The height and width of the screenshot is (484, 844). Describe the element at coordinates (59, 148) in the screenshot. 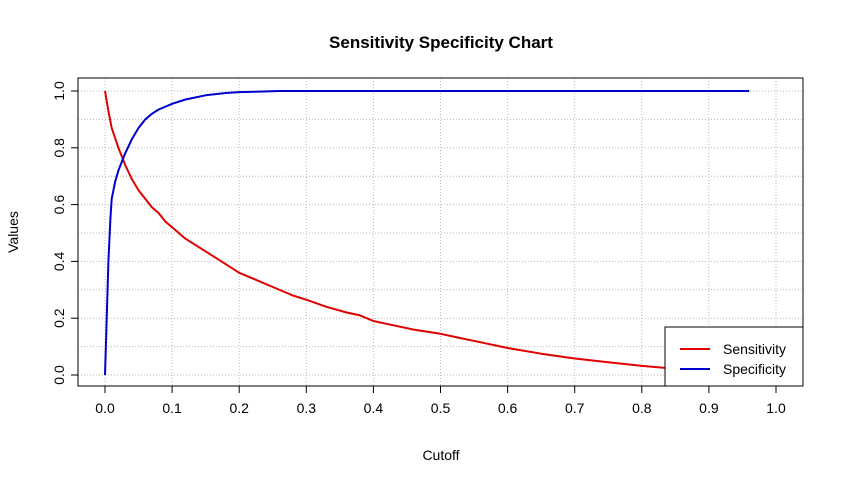

I see `y-tick-label: 0.8` at that location.